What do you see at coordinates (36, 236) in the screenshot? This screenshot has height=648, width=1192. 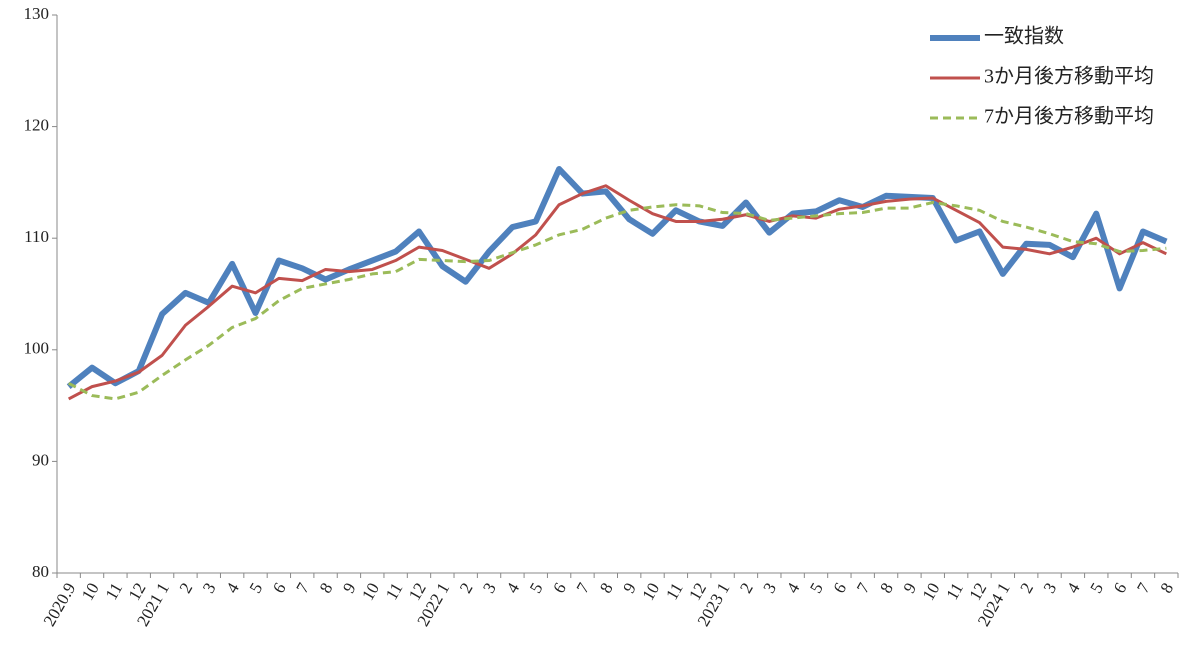 I see `y-tick-label: 110` at bounding box center [36, 236].